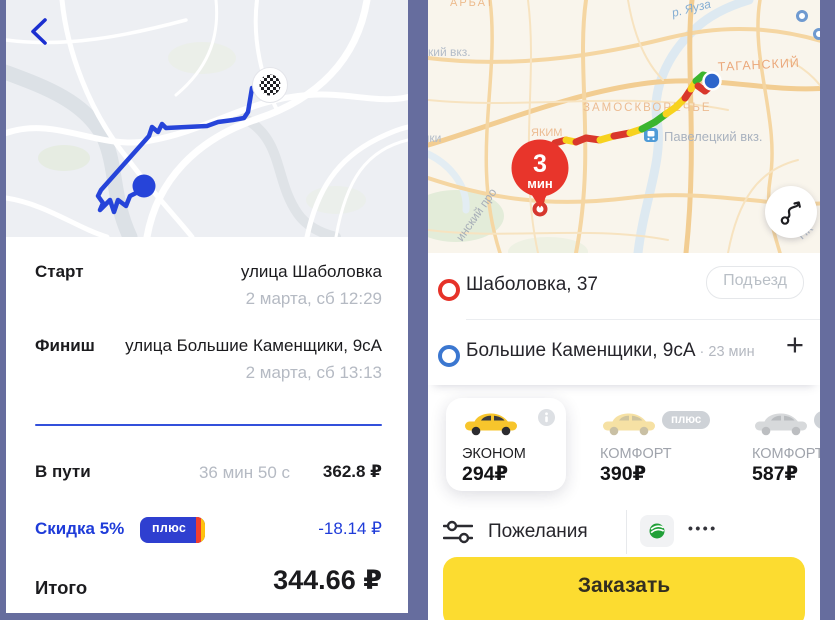  What do you see at coordinates (61, 587) in the screenshot?
I see `total-label: Итого` at bounding box center [61, 587].